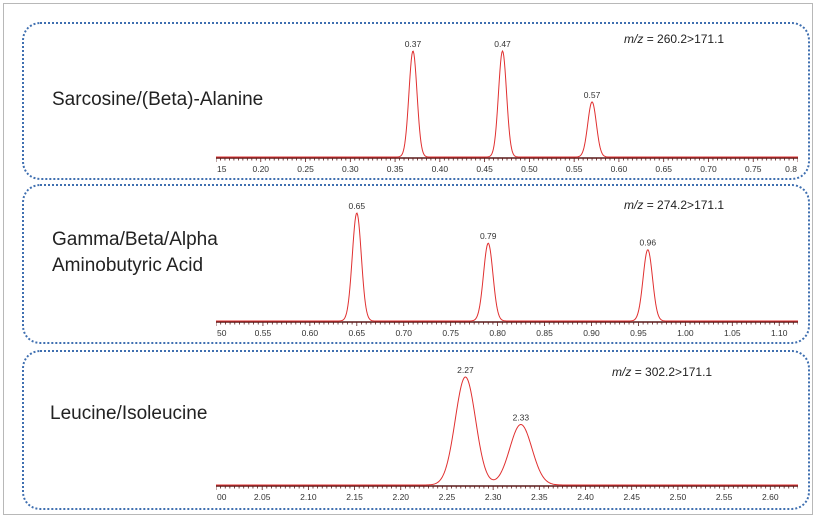 The height and width of the screenshot is (518, 816). I want to click on x-tick-label: 0.40, so click(440, 169).